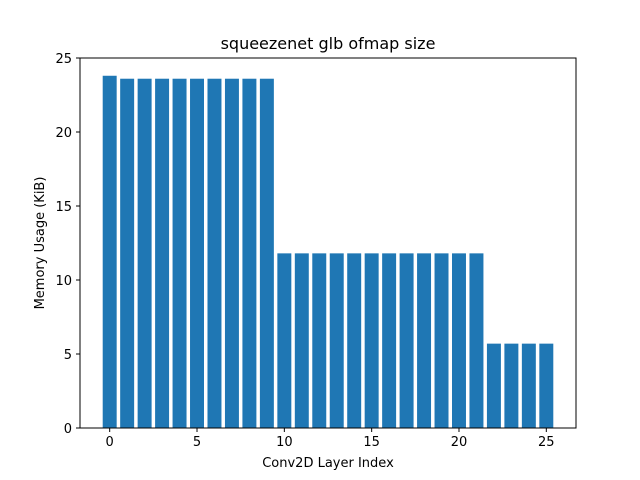  What do you see at coordinates (63, 207) in the screenshot?
I see `y-tick-label: 15` at bounding box center [63, 207].